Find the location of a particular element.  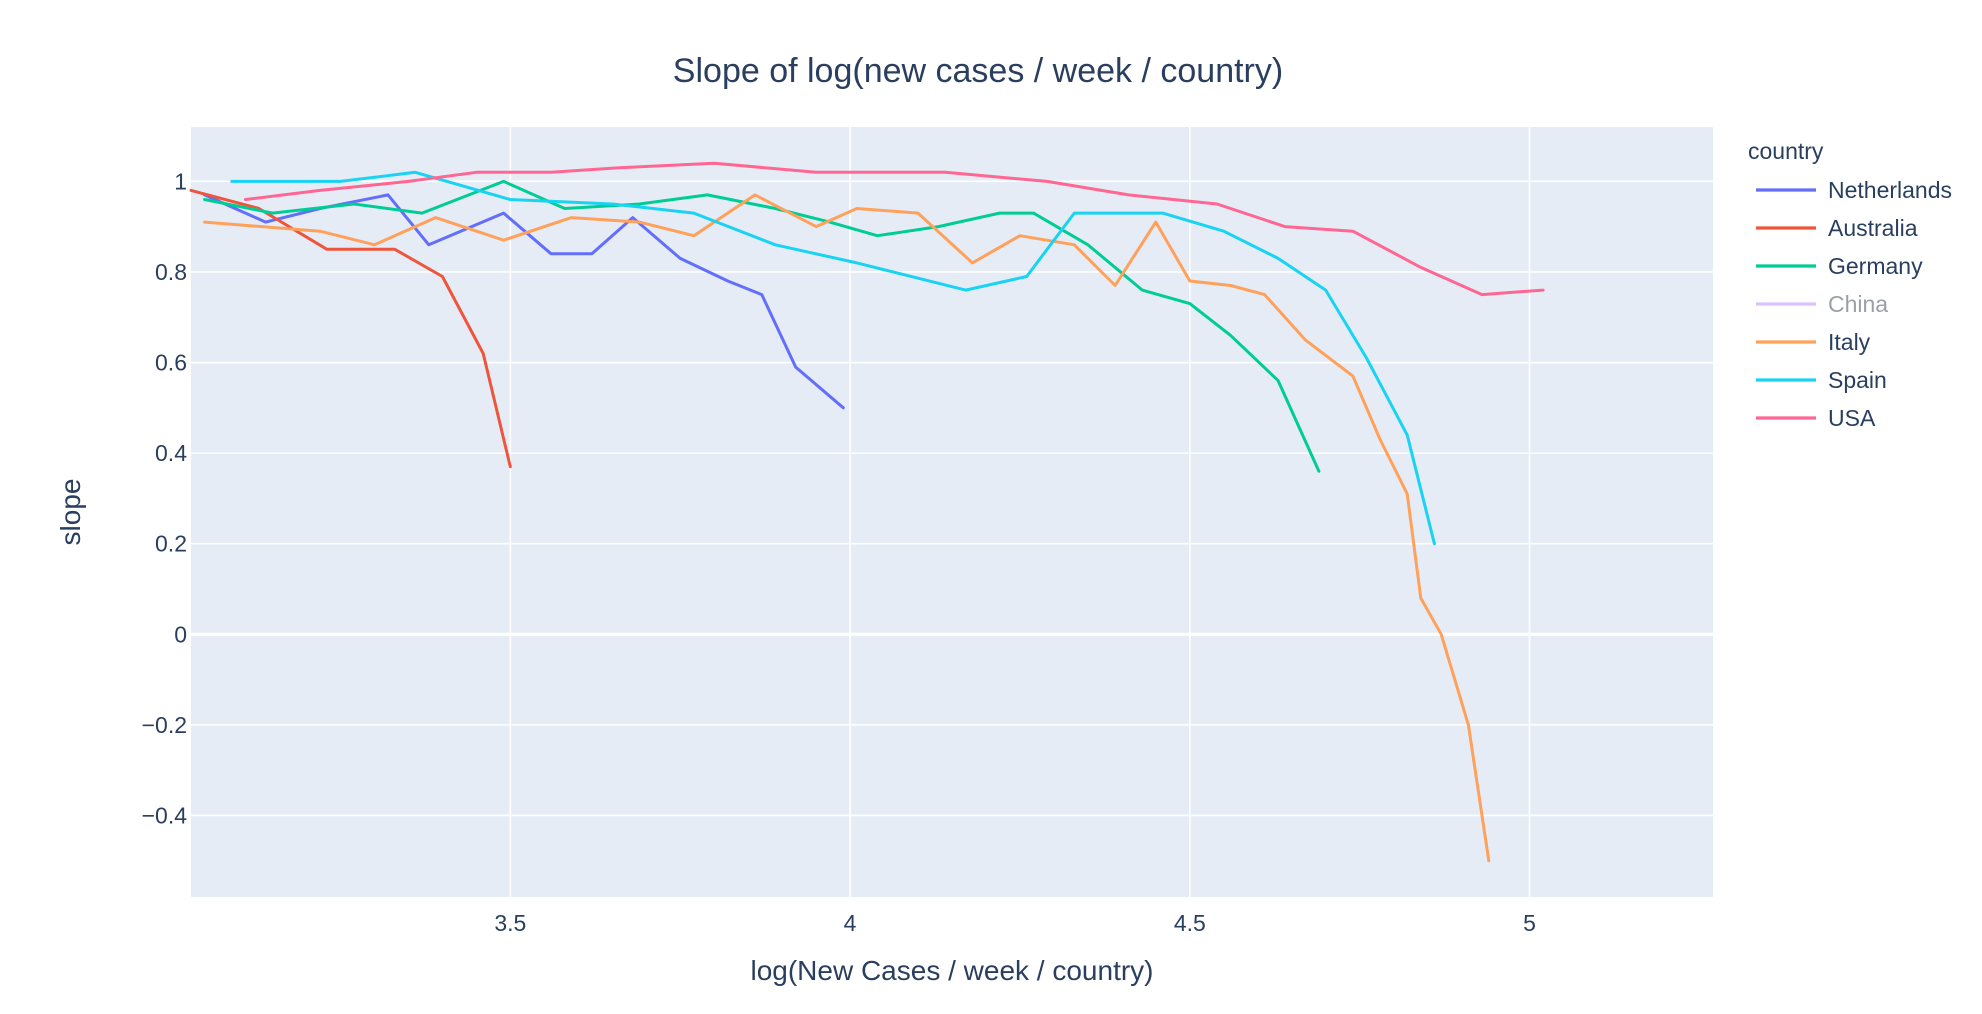

legend-item-germany: Germany is located at coordinates (1839, 266).